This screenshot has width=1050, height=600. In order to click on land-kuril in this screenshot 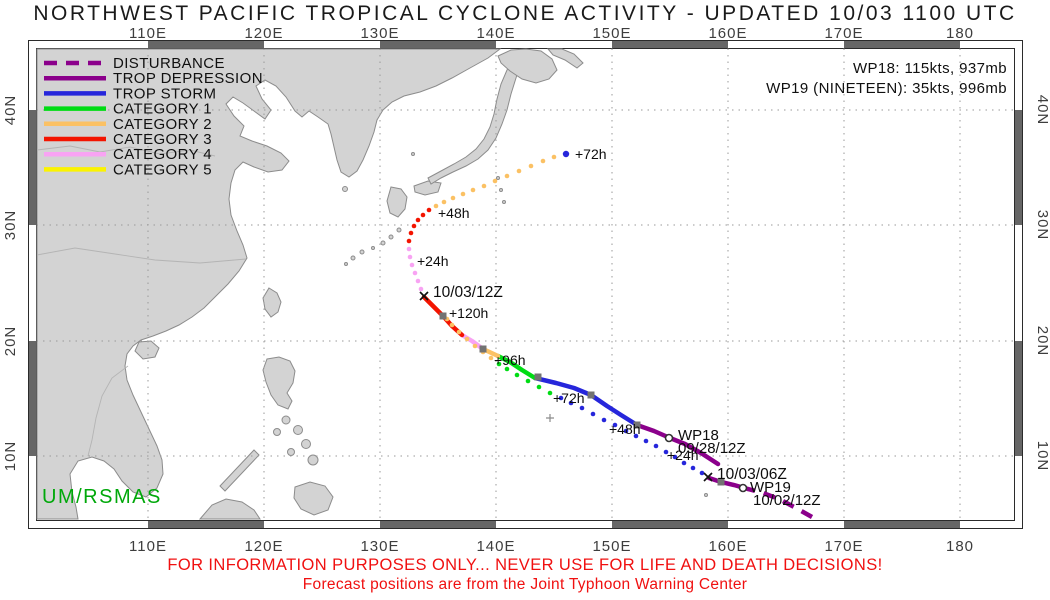, I will do `click(565, 58)`.